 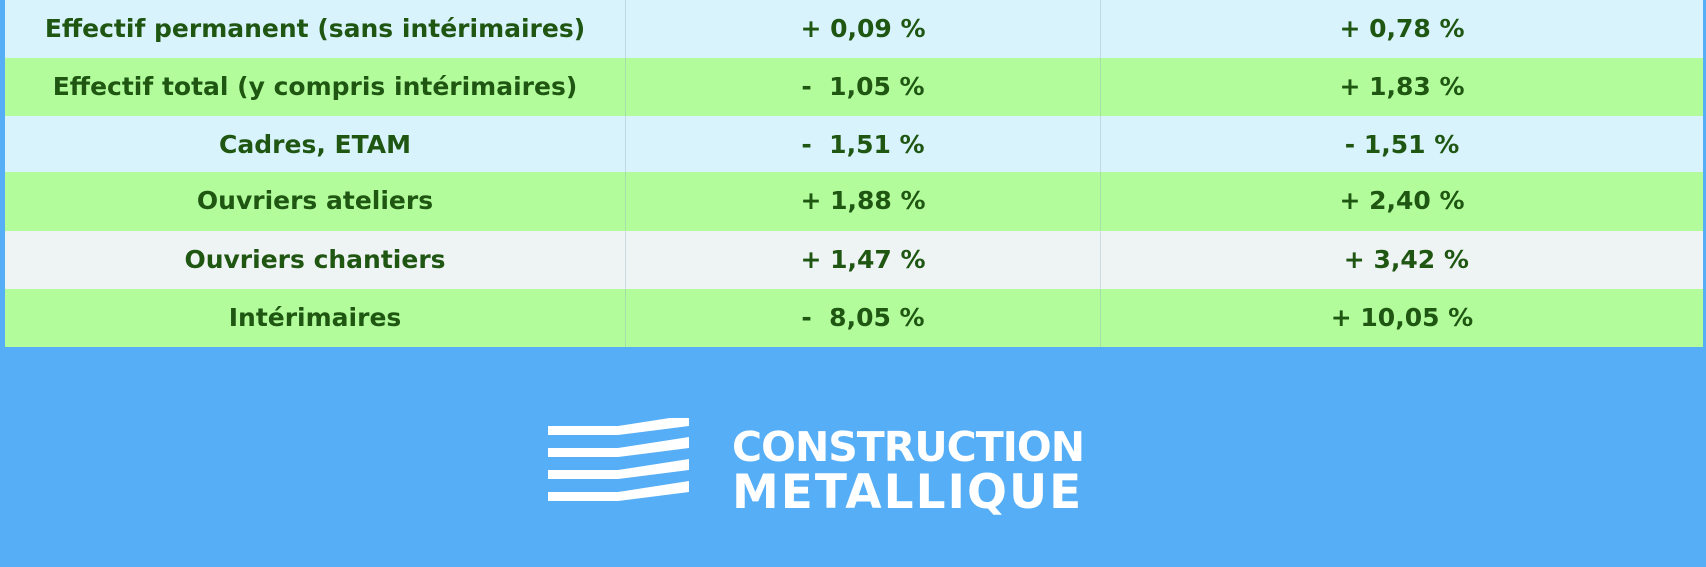 What do you see at coordinates (315, 318) in the screenshot?
I see `row-label: Intérimaires` at bounding box center [315, 318].